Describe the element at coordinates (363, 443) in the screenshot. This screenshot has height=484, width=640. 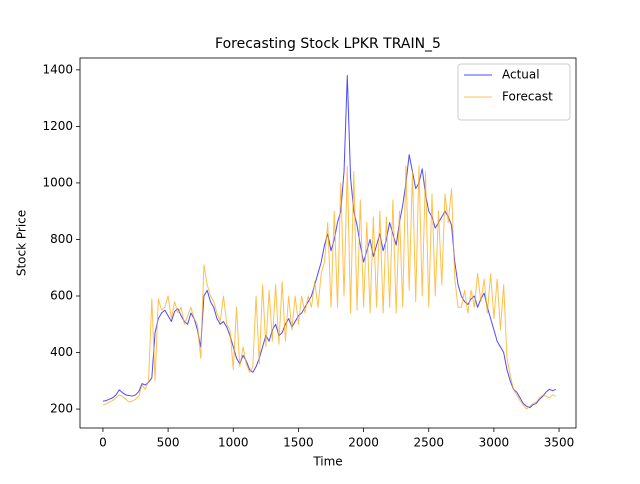
I see `x-tick-label: 2000` at that location.